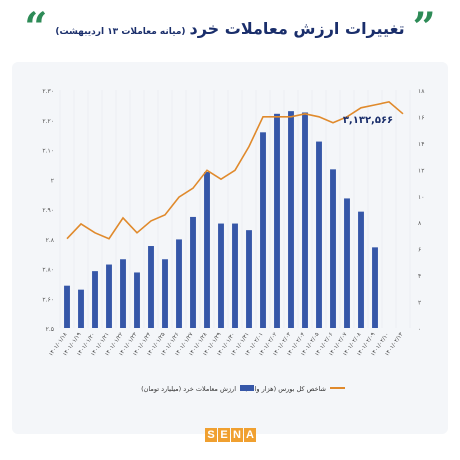 The width and height of the screenshot is (460, 460). What do you see at coordinates (188, 389) in the screenshot?
I see `legend-bar-label: ارزش معاملات خرد (میلیارد تومان)` at bounding box center [188, 389].